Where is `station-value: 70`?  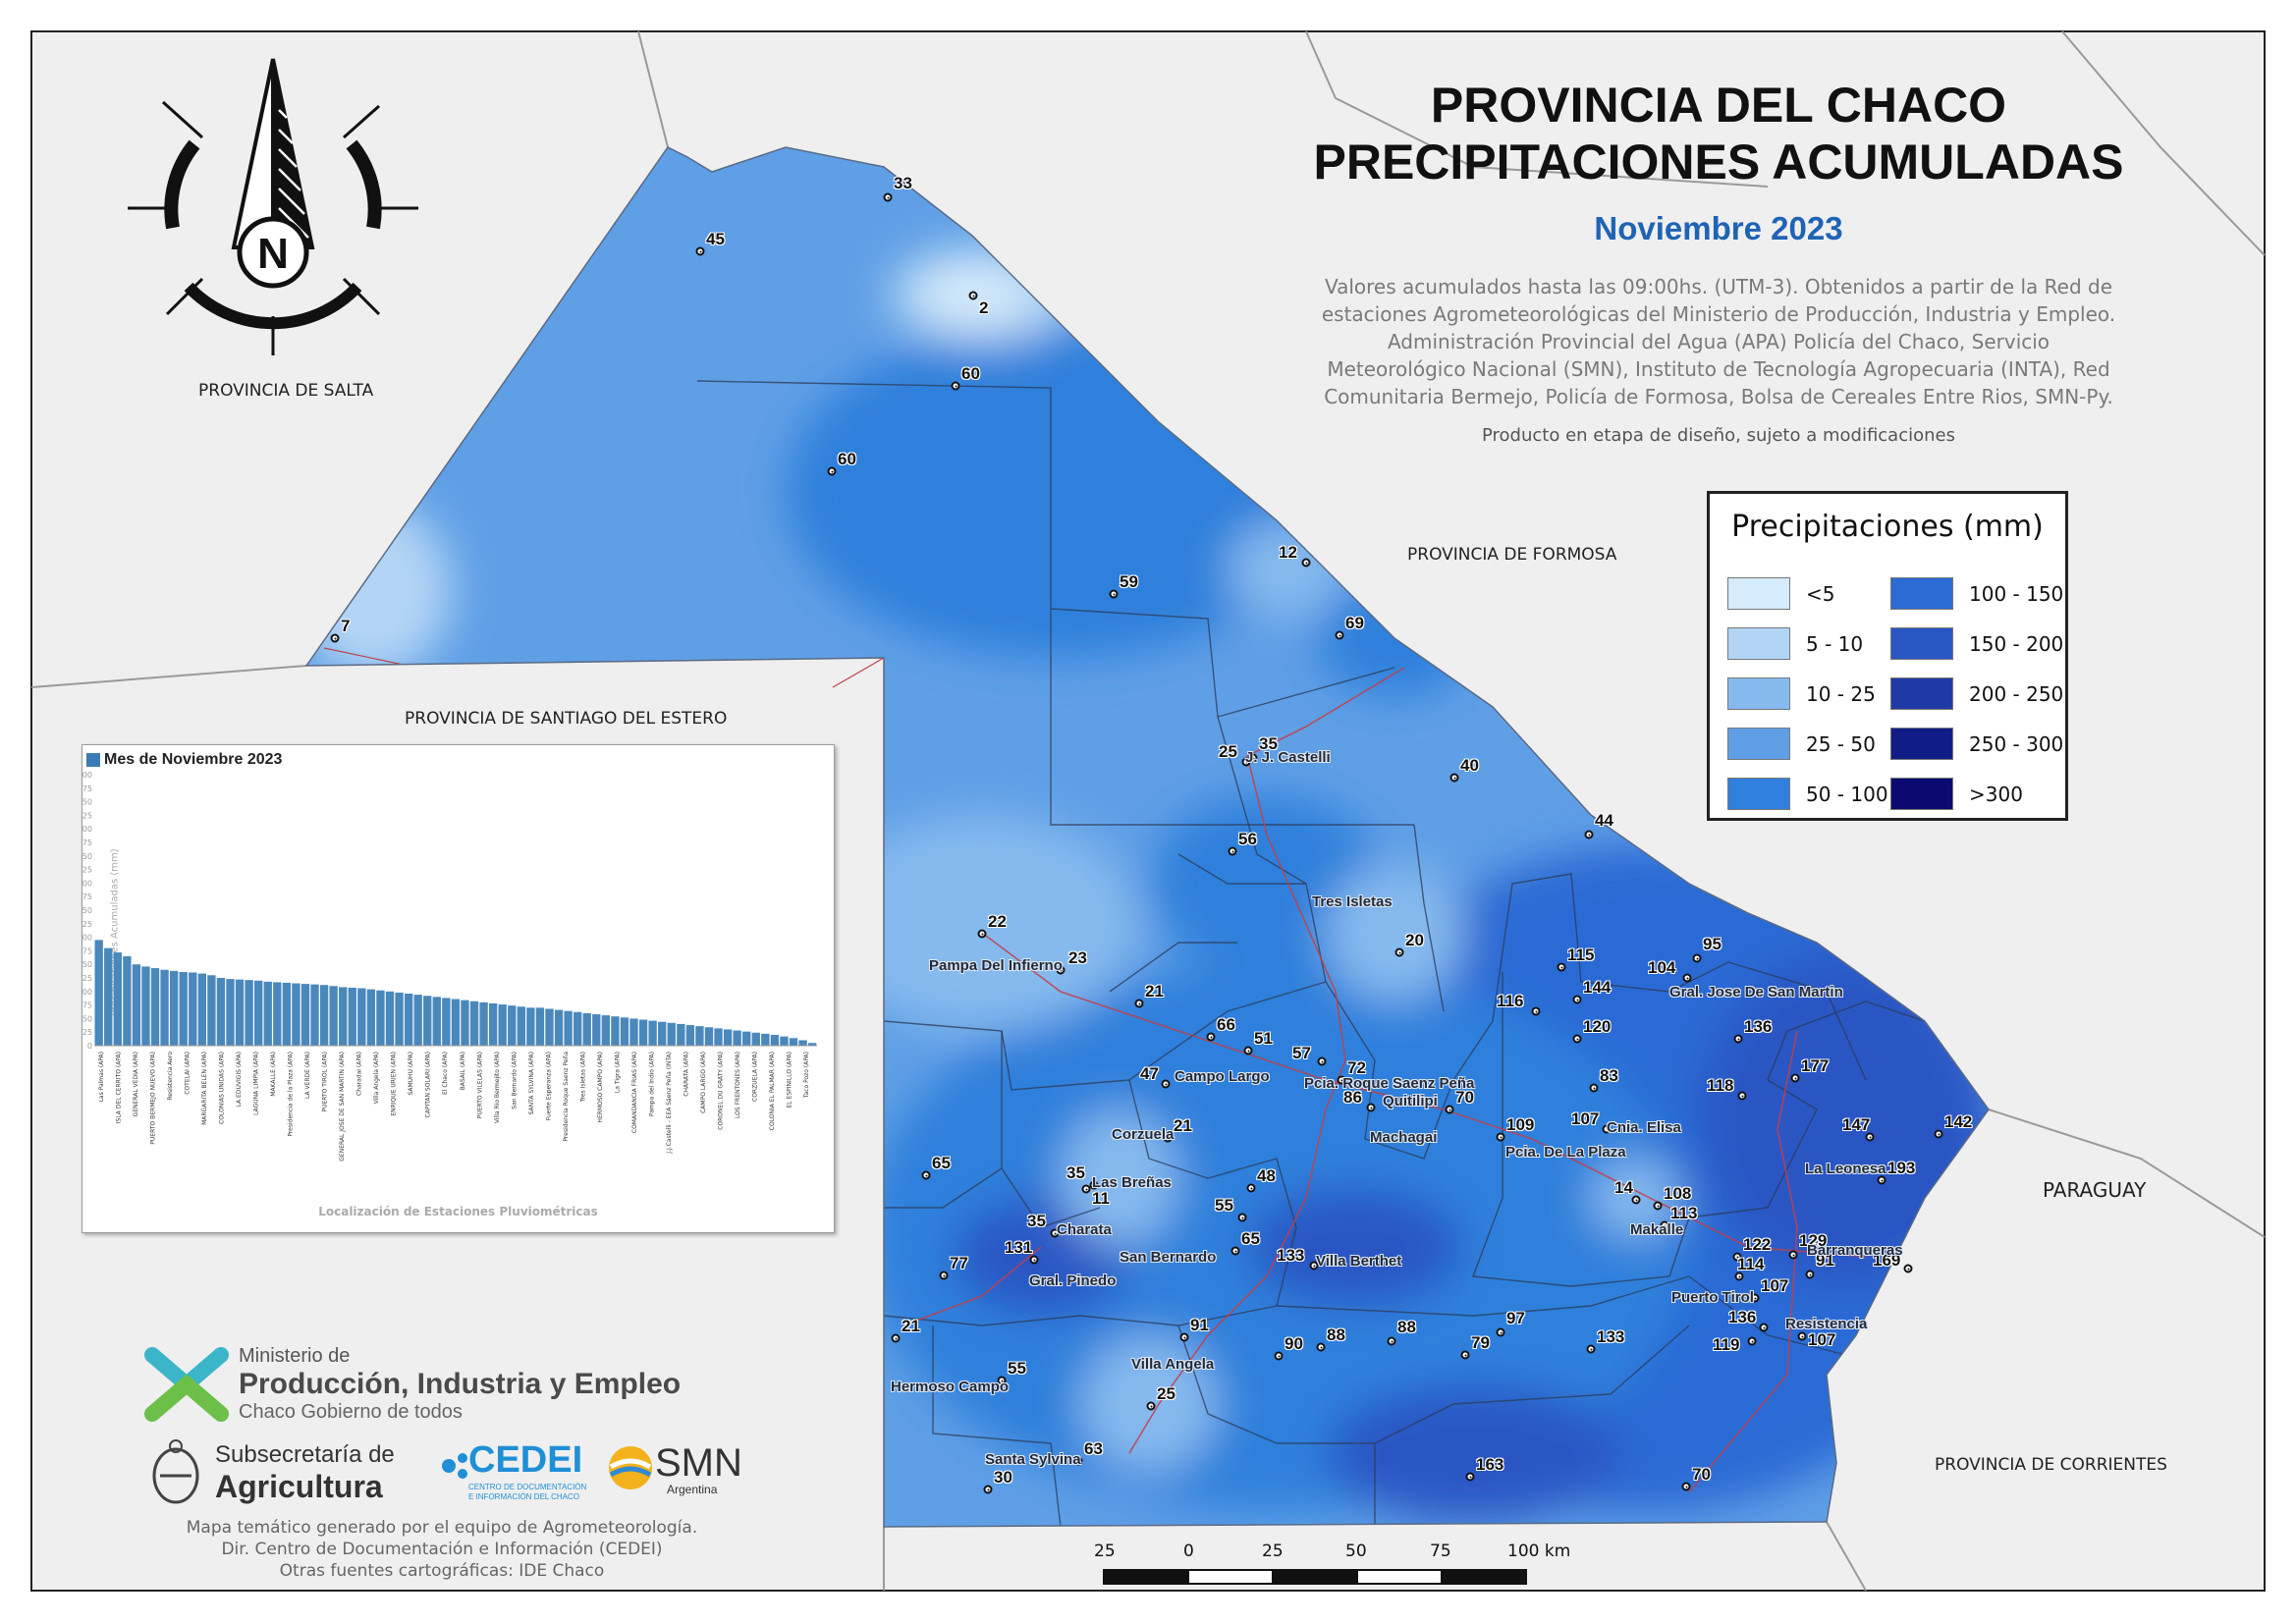
station-value: 70 is located at coordinates (1701, 1474).